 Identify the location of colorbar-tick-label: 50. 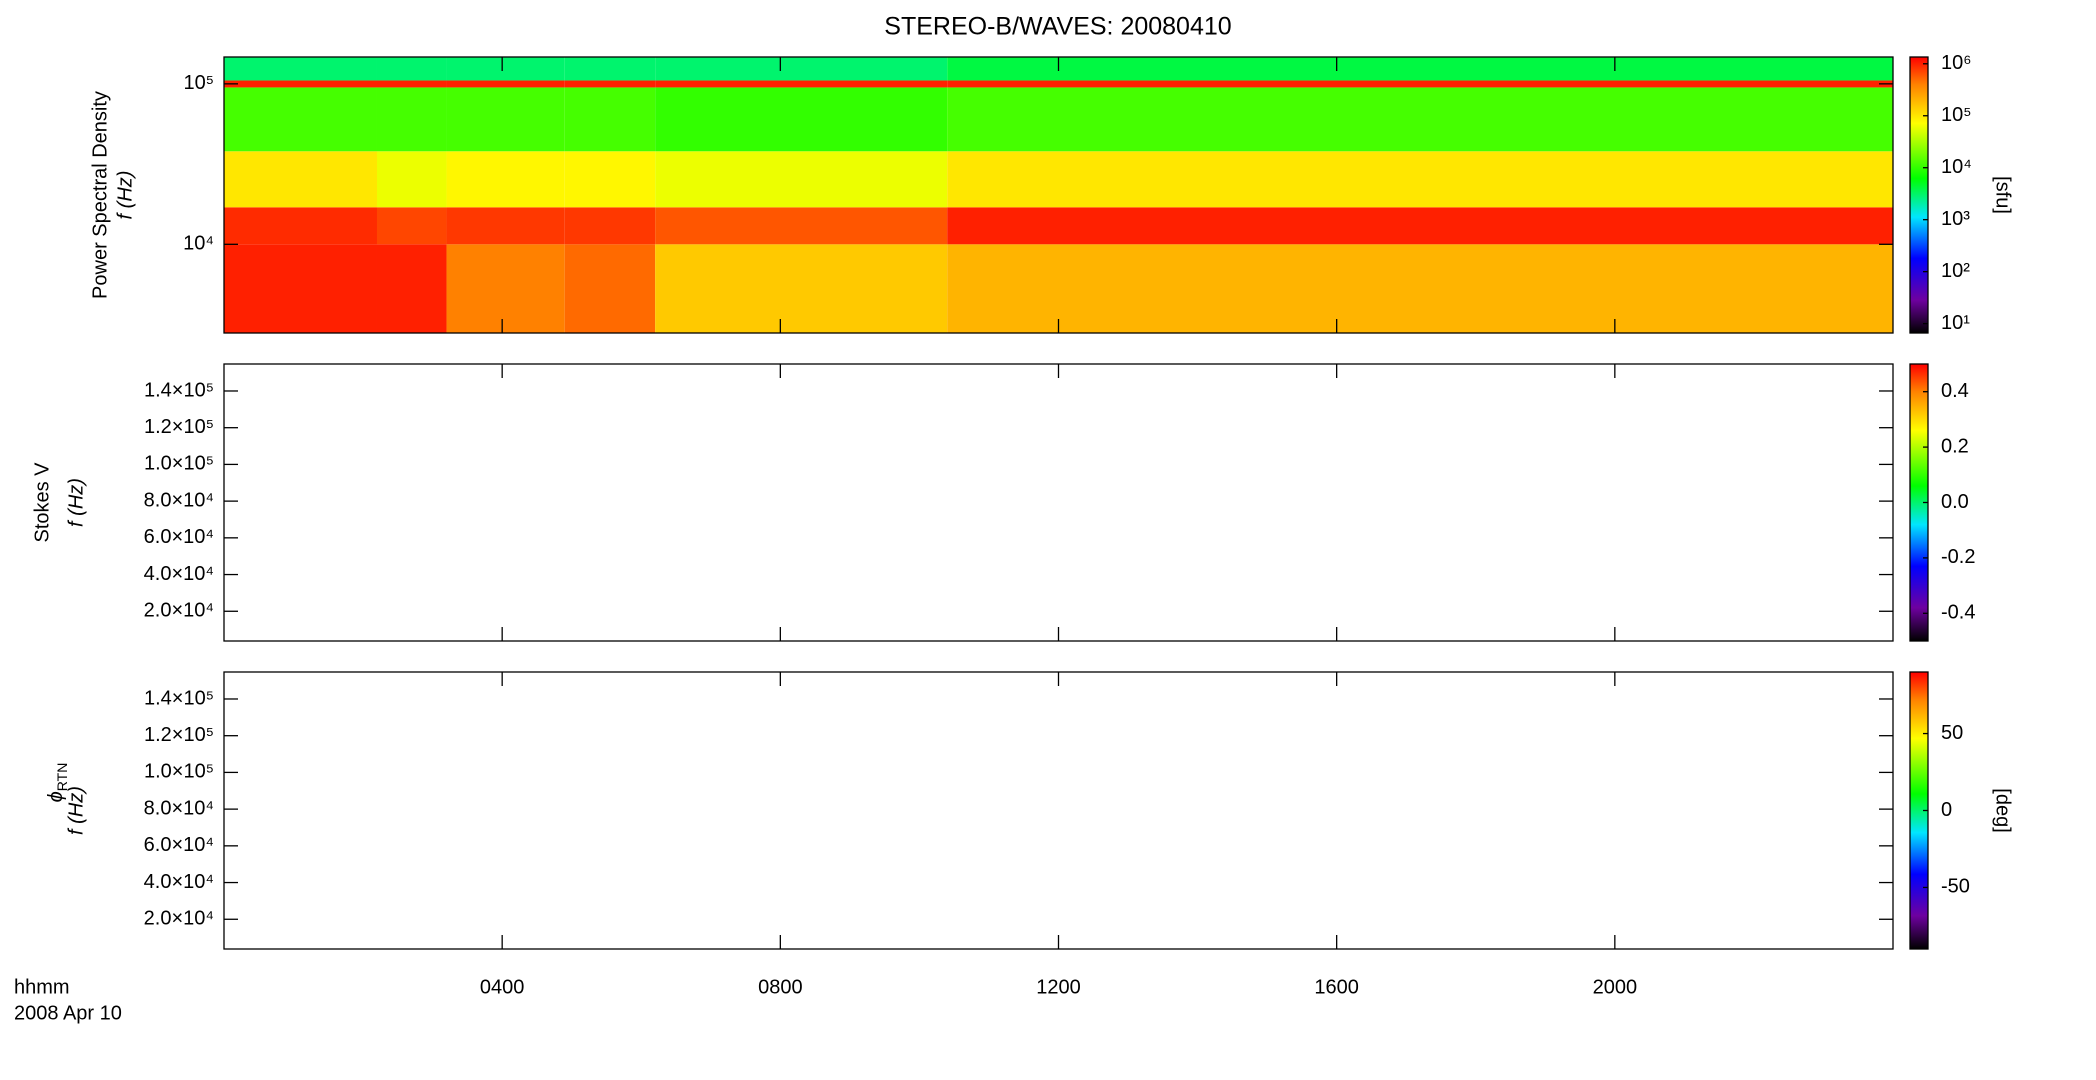
(1952, 733).